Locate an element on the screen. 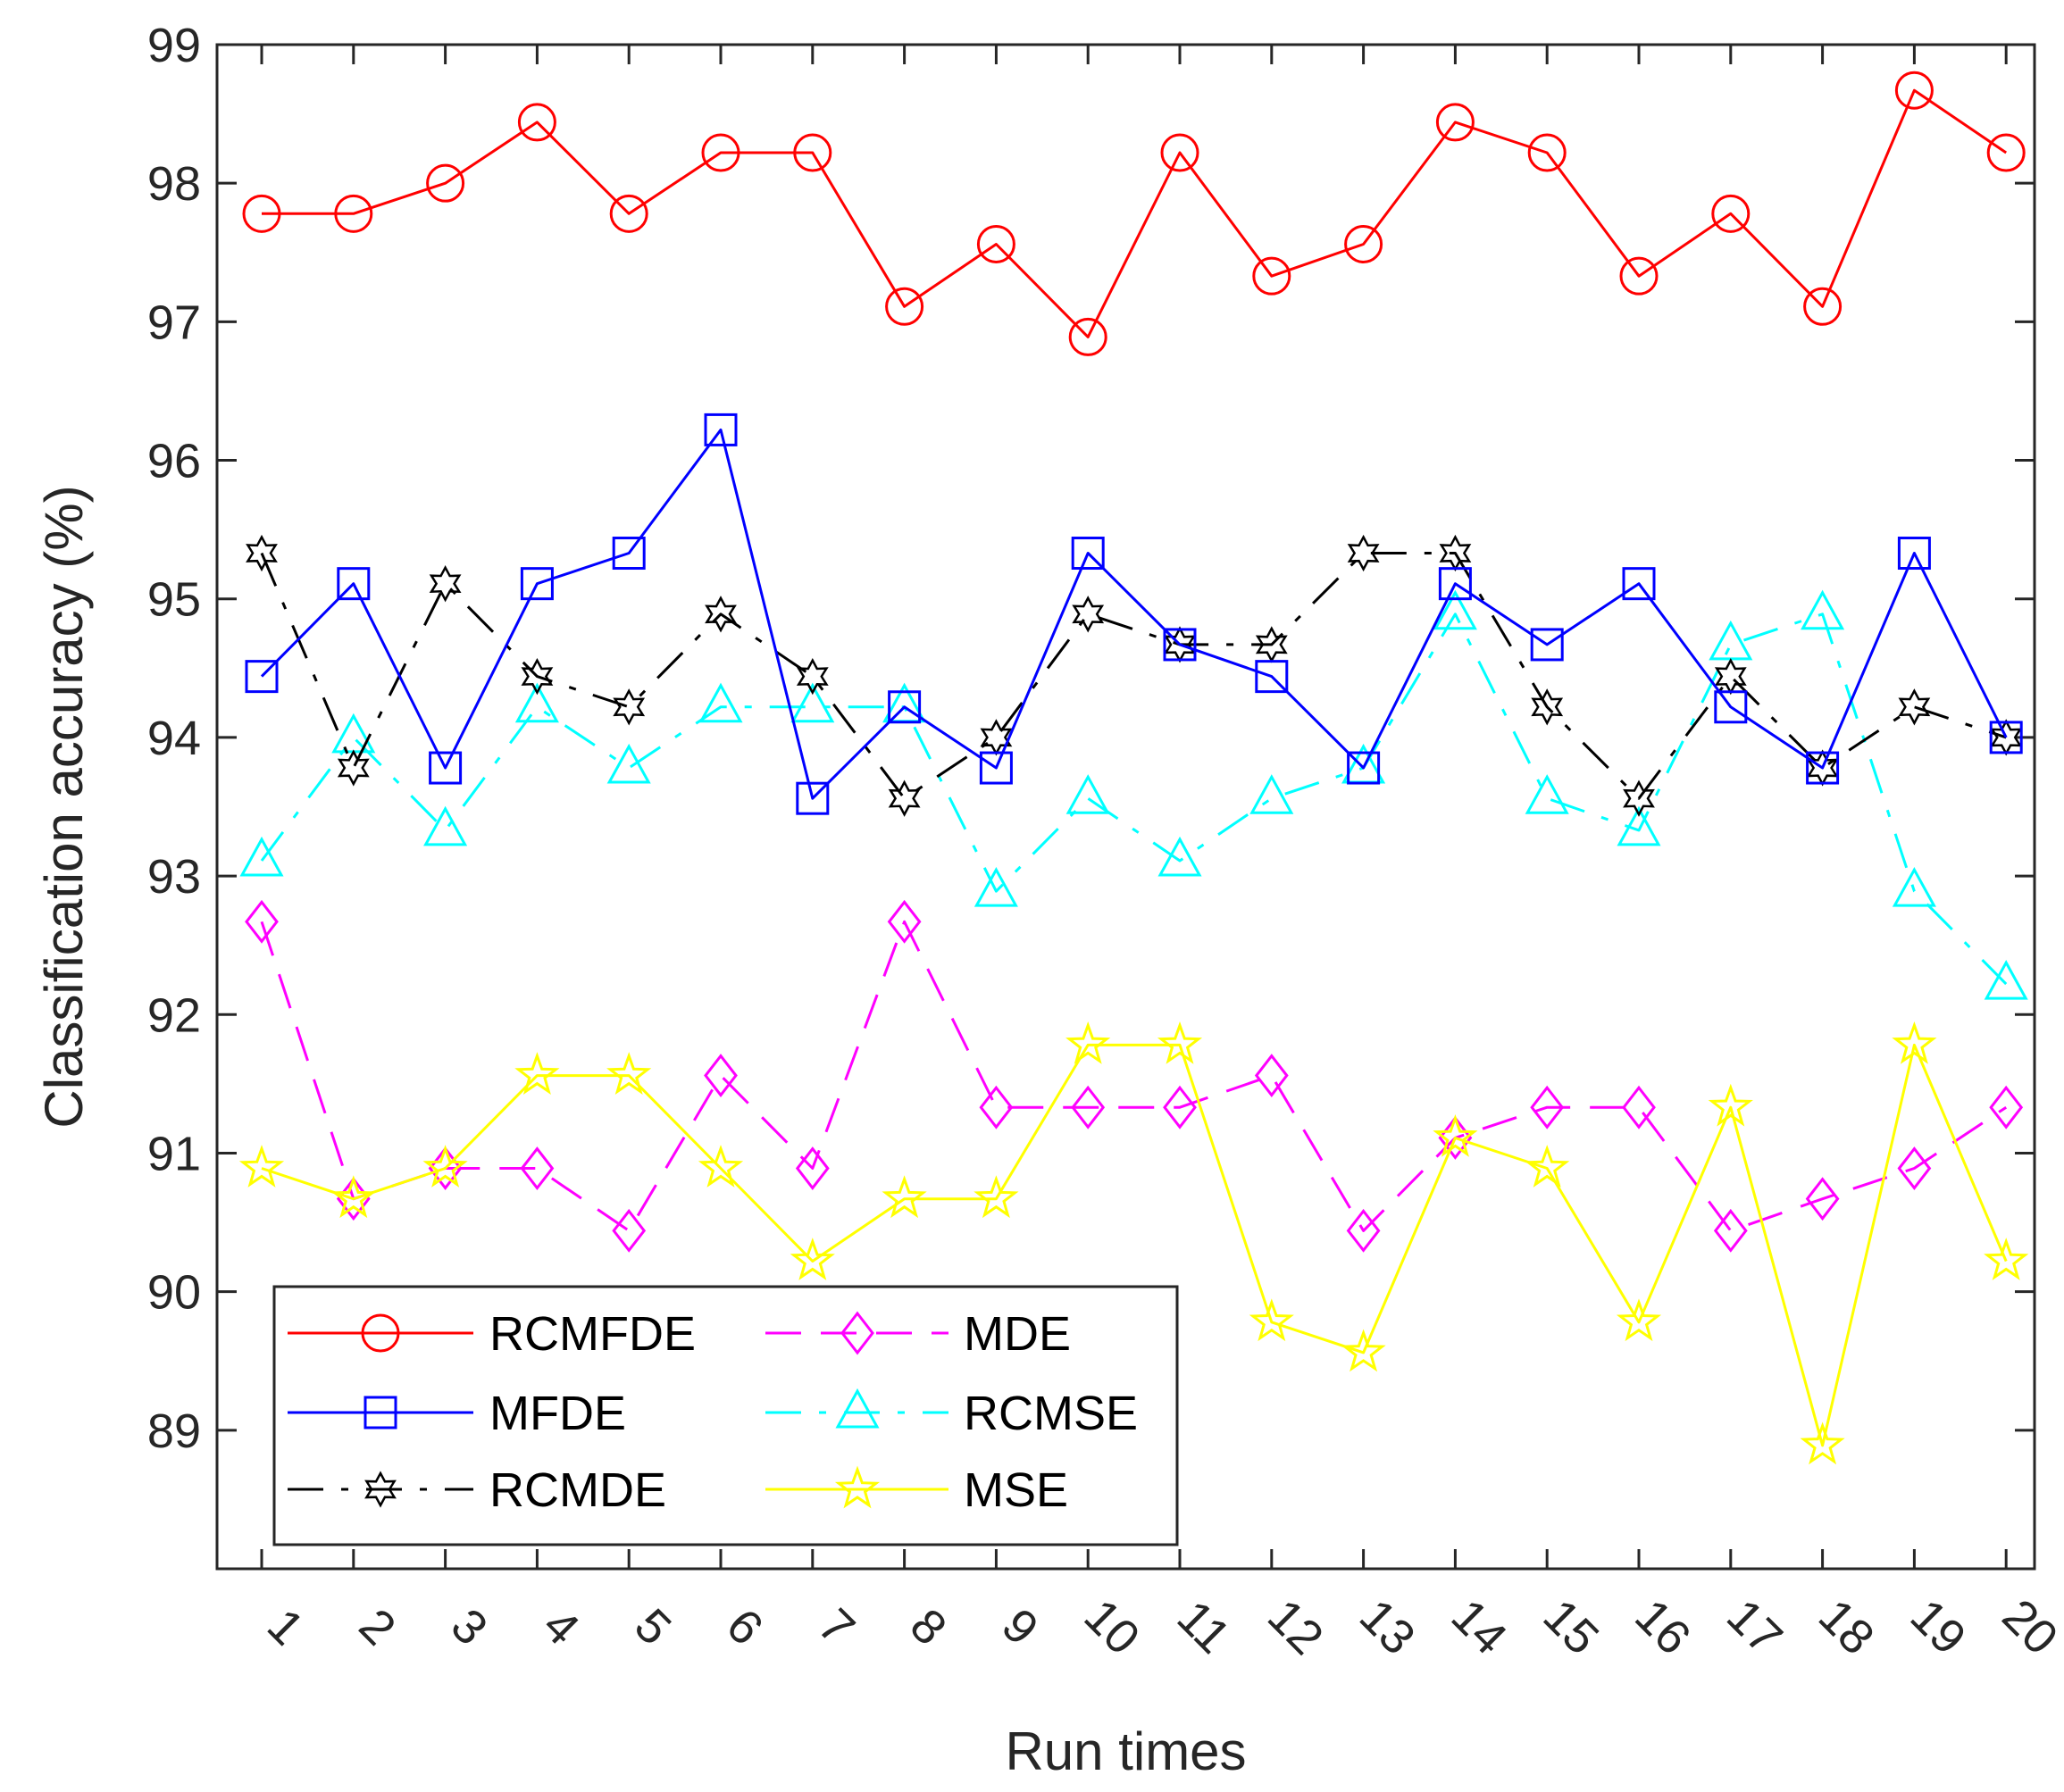 The image size is (2064, 1792). legend-item-mse: MSE is located at coordinates (917, 1490).